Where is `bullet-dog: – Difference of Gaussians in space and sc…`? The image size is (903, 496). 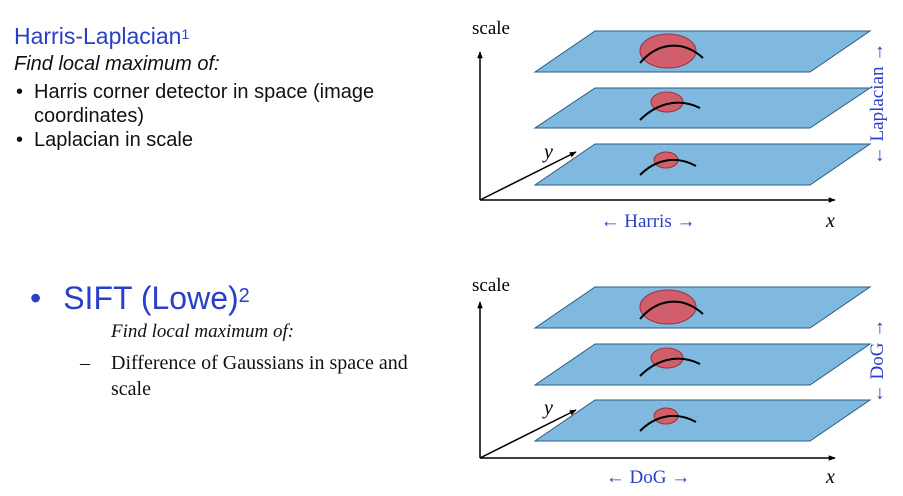
bullet-dog: – Difference of Gaussians in space and sc… is located at coordinates (244, 376).